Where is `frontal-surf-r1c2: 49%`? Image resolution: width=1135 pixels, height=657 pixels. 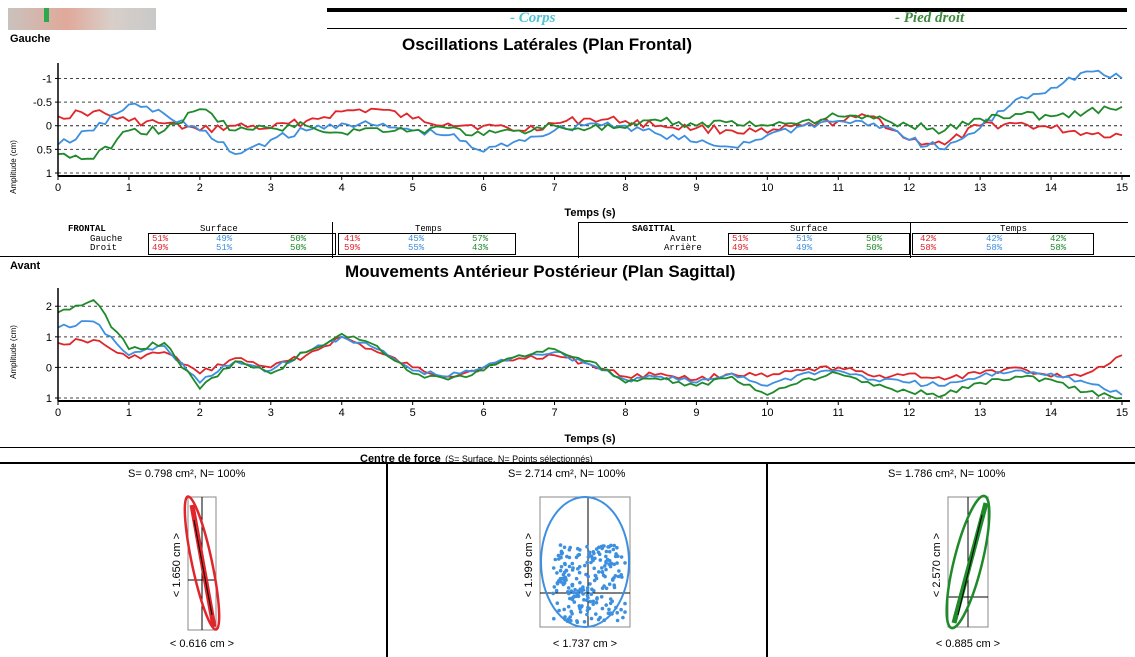
frontal-surf-r1c2: 49% is located at coordinates (224, 239).